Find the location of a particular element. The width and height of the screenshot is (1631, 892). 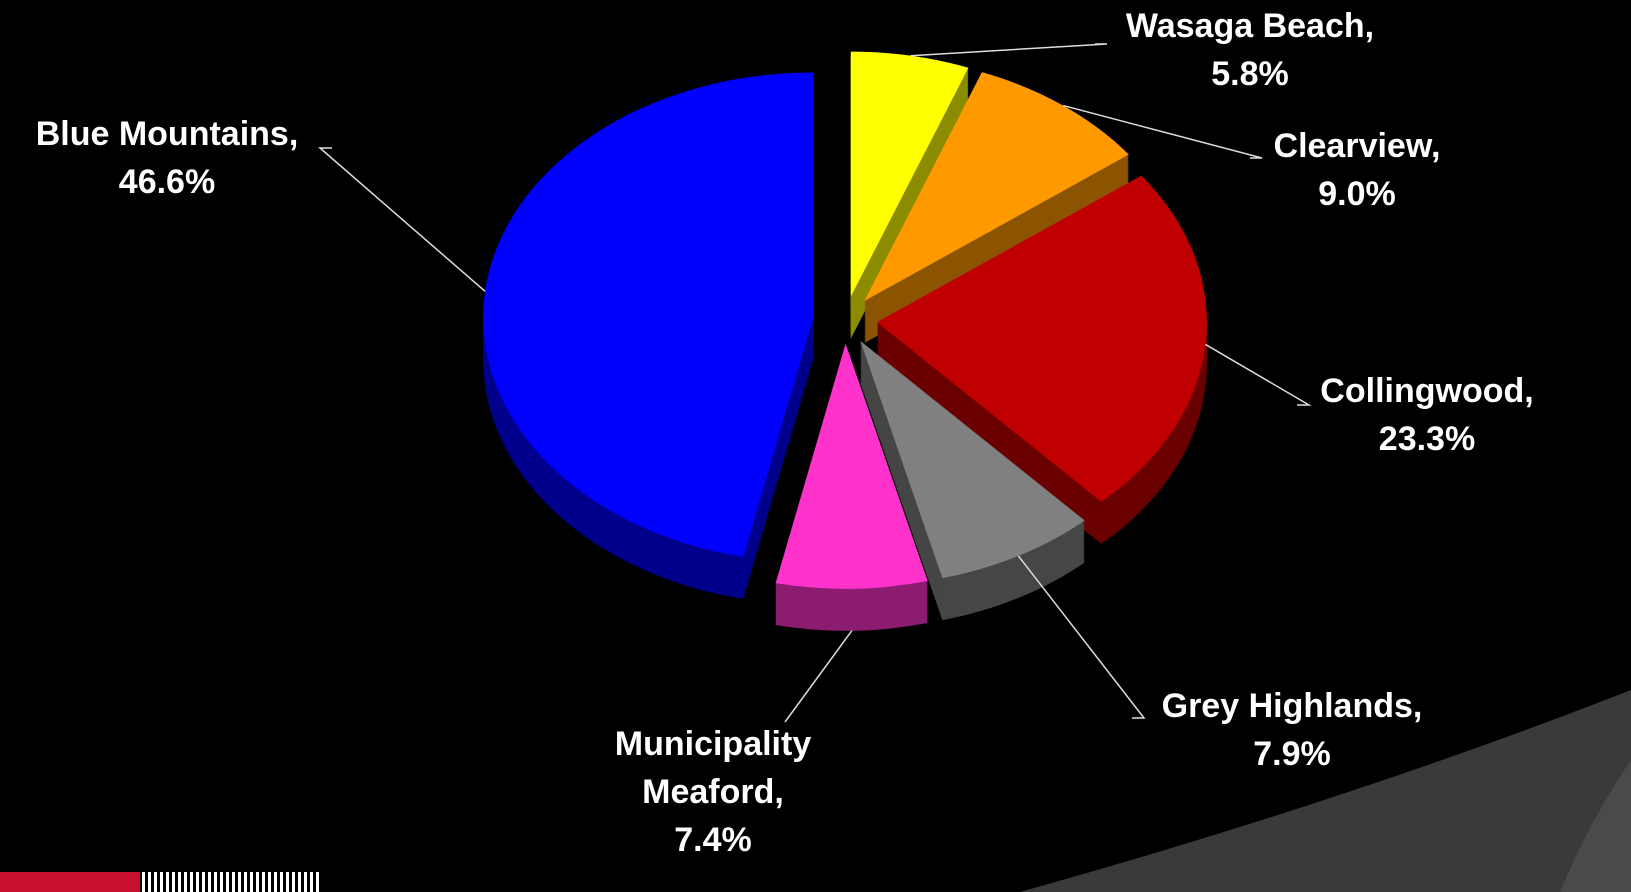

data-label-line: Grey Highlands, is located at coordinates (1292, 706).